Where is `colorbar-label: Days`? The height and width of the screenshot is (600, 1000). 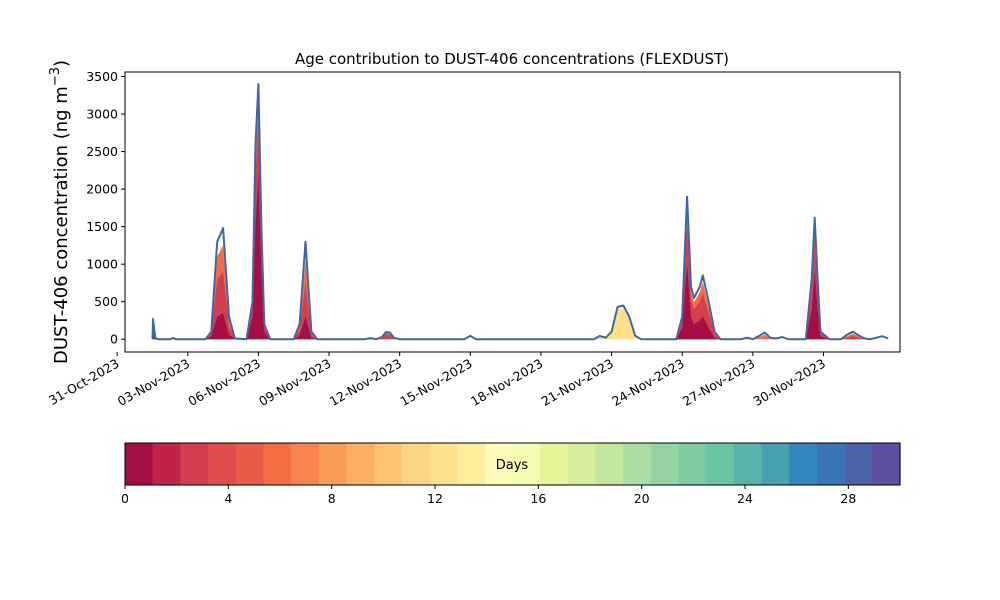 colorbar-label: Days is located at coordinates (512, 465).